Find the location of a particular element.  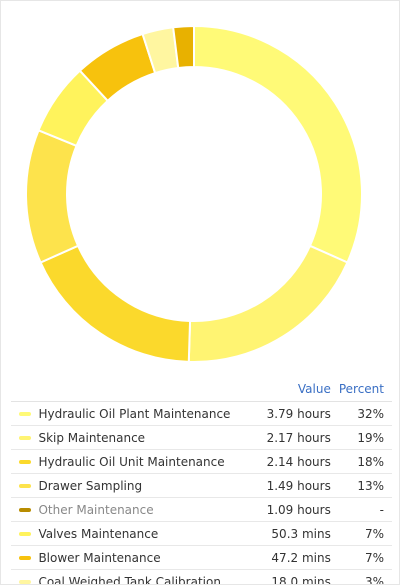

legend-label: Skip Maintenance is located at coordinates (140, 437).